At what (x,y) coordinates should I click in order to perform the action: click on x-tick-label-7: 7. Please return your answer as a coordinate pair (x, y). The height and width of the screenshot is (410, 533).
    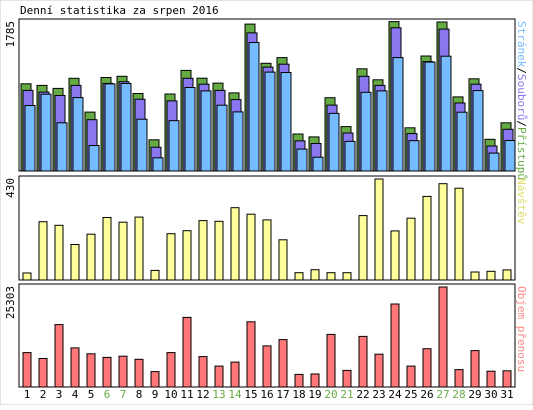
    Looking at the image, I should click on (123, 394).